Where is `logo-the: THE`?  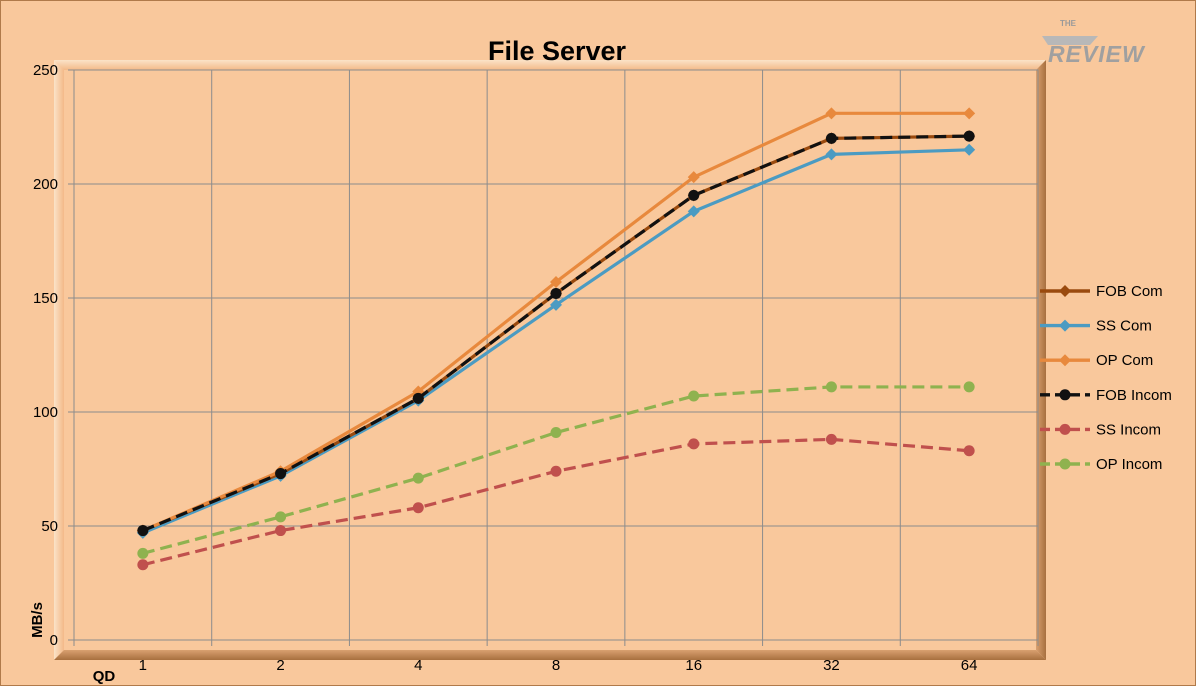
logo-the: THE is located at coordinates (1068, 23).